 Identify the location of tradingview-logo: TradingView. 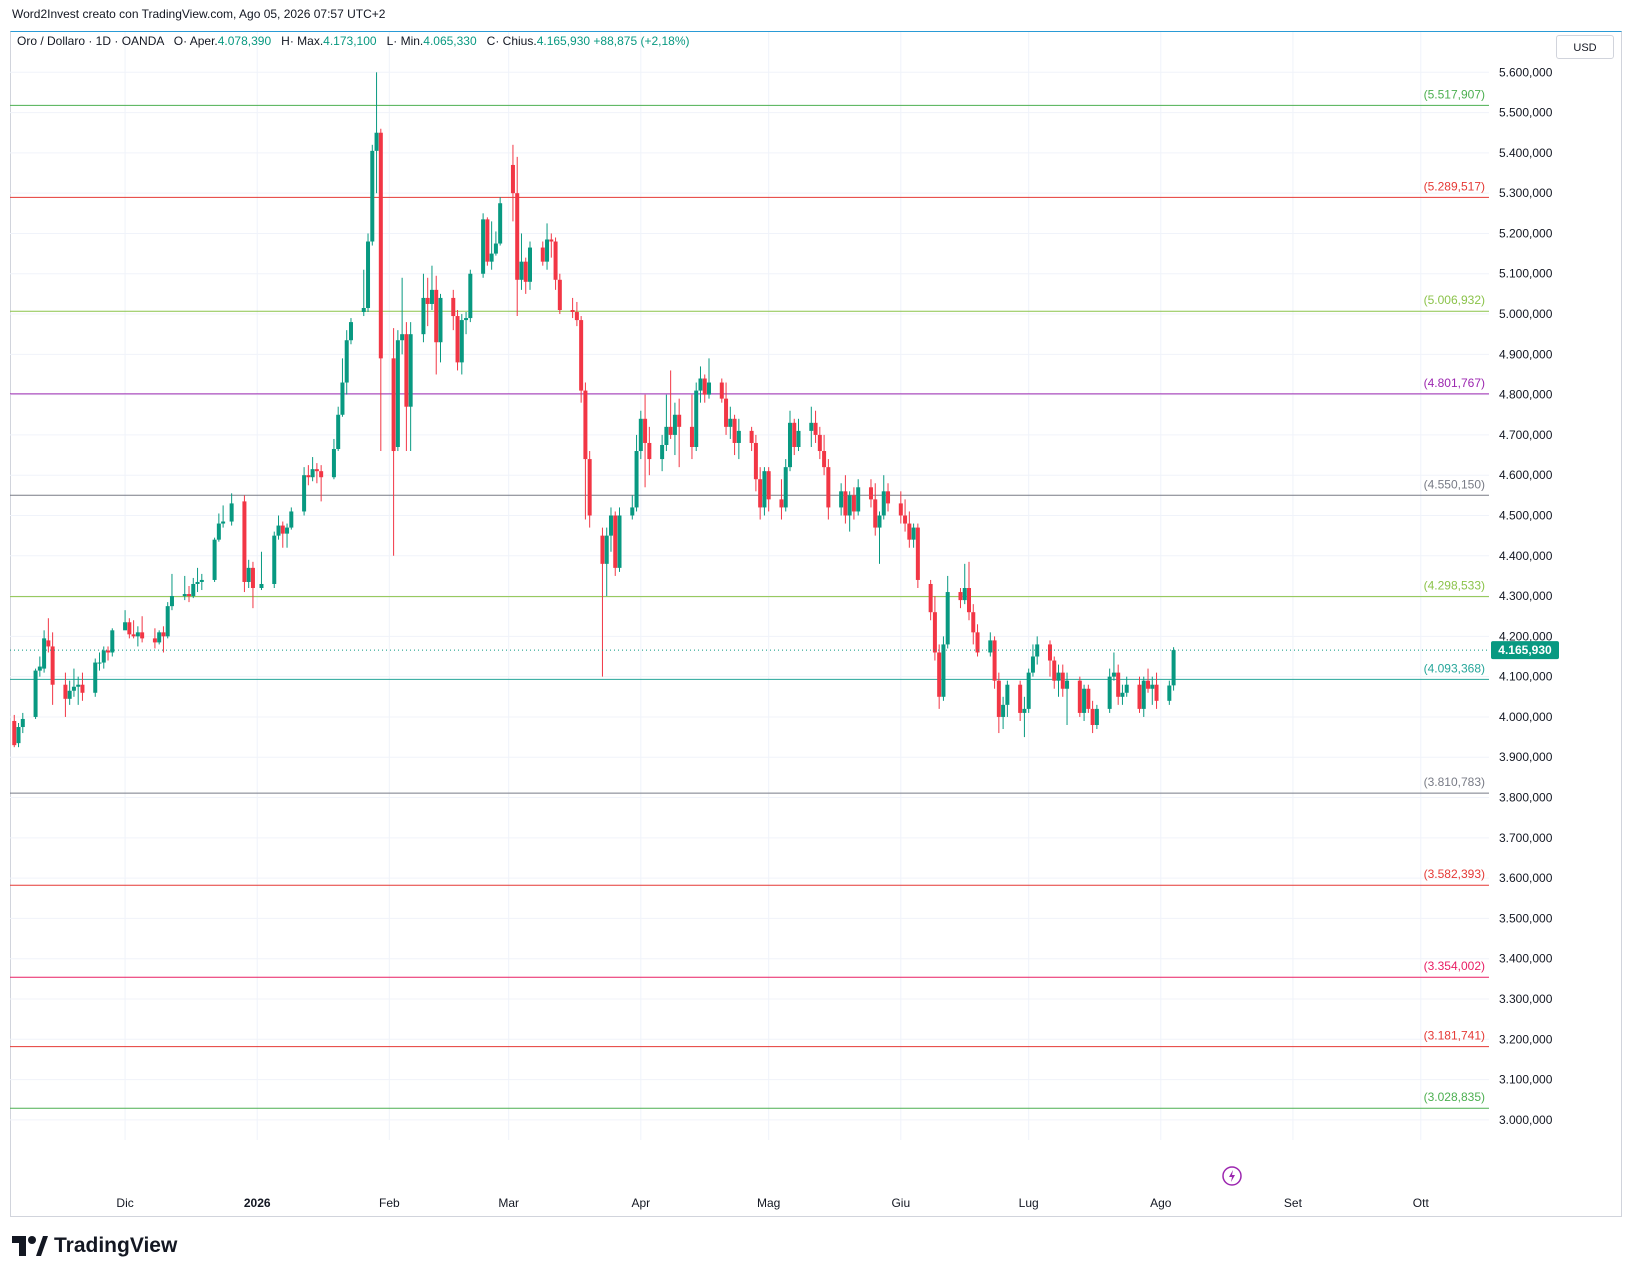
(94, 1246).